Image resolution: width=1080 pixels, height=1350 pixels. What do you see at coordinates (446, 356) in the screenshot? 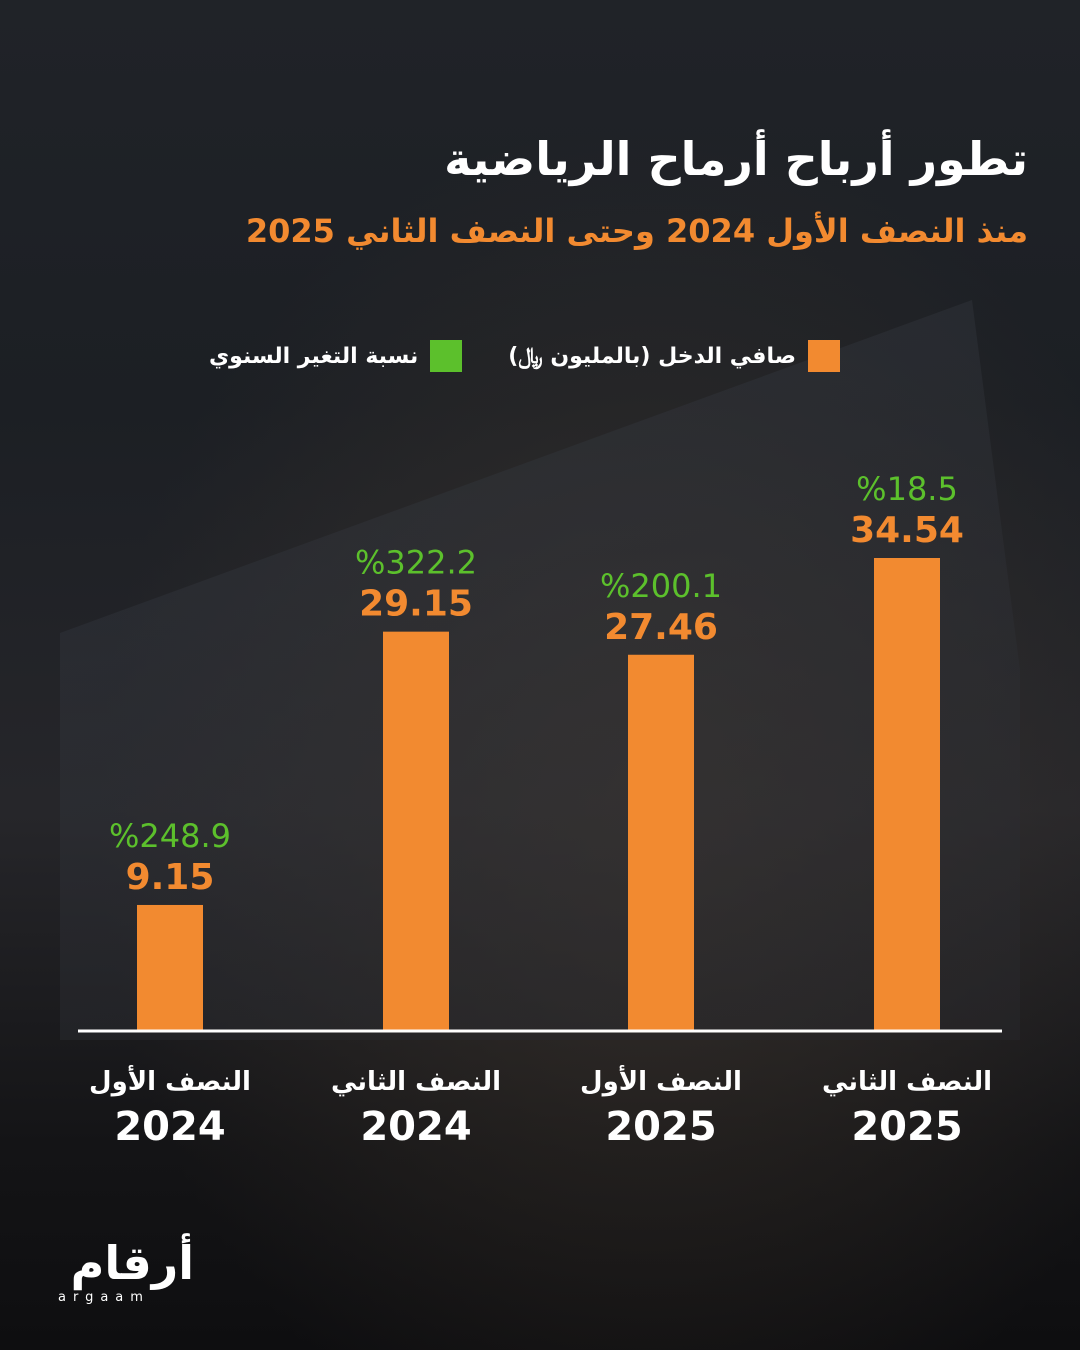
I see `legend-swatch-green` at bounding box center [446, 356].